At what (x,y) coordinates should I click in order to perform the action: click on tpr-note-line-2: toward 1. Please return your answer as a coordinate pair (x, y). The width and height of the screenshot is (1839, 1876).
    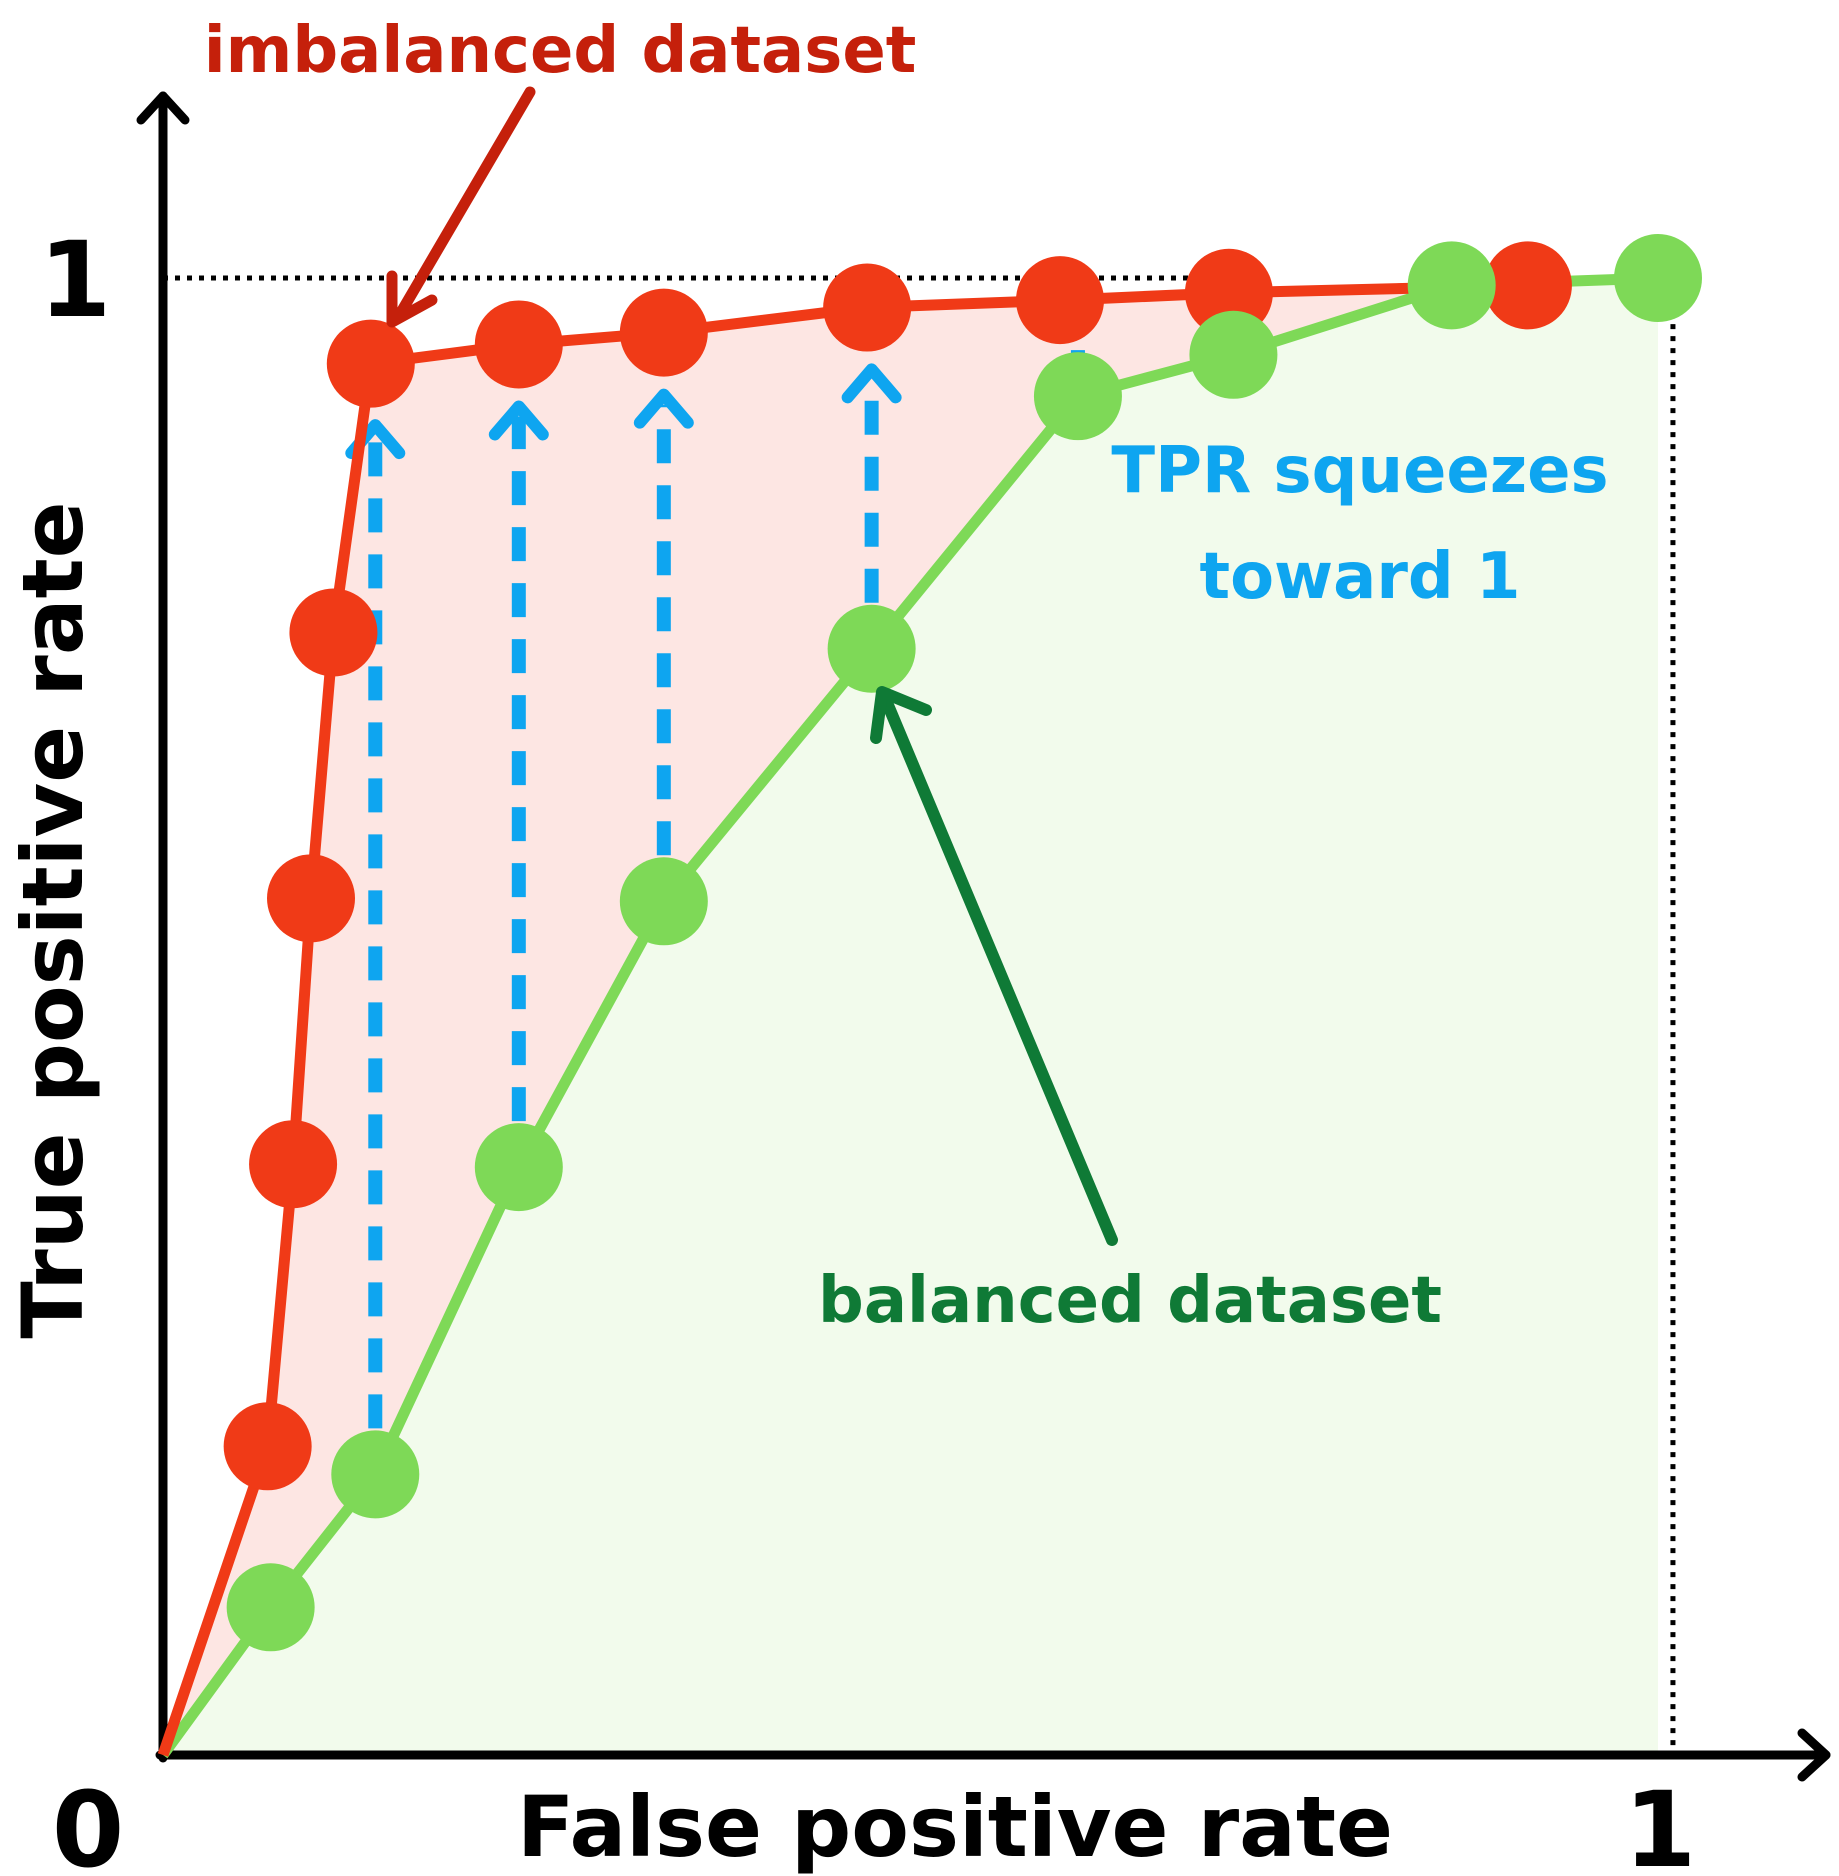
    Looking at the image, I should click on (1359, 577).